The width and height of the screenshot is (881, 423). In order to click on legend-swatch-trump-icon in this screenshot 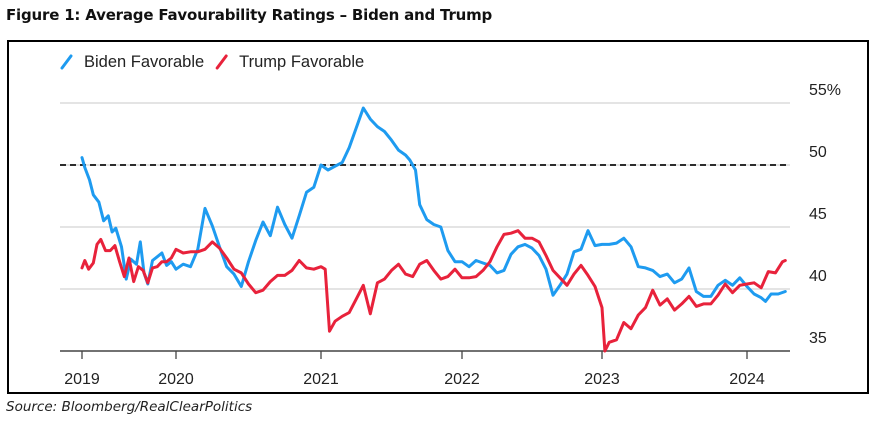, I will do `click(221, 62)`.